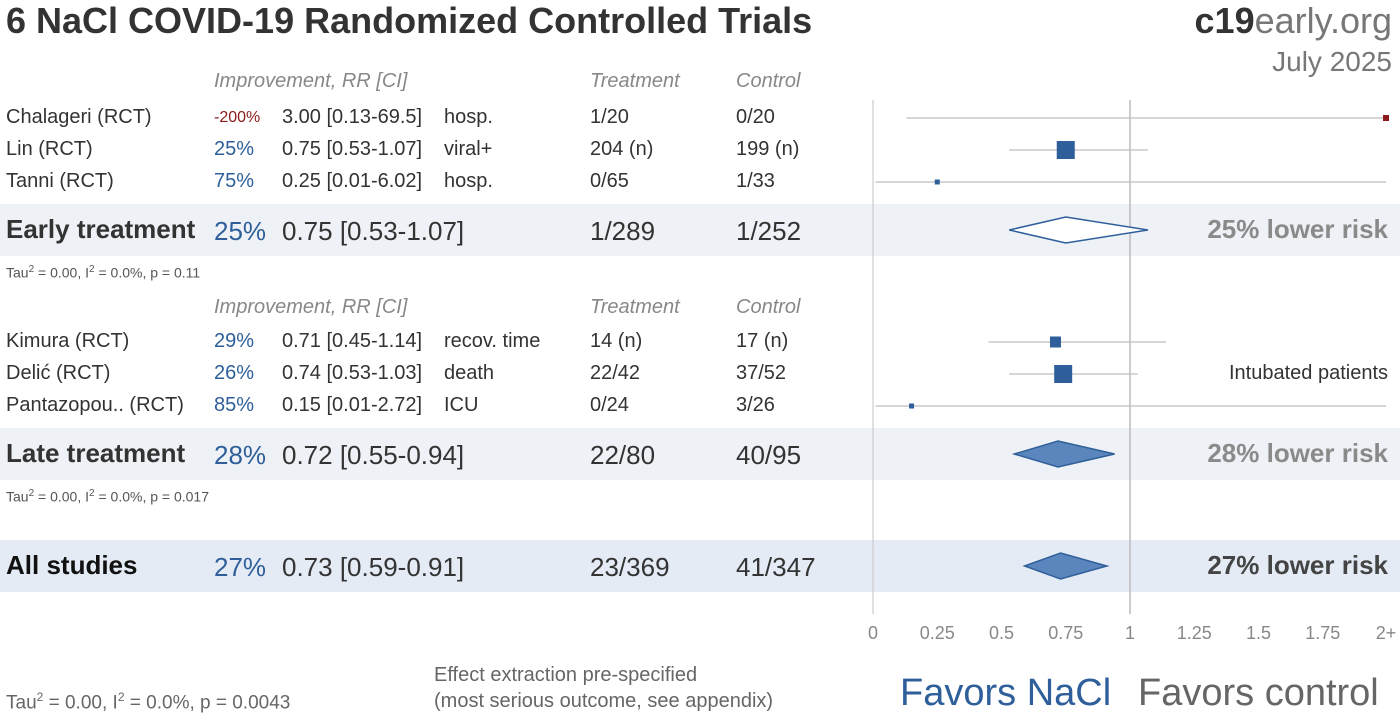 The width and height of the screenshot is (1400, 717). I want to click on study-name: Kimura (RCT), so click(68, 341).